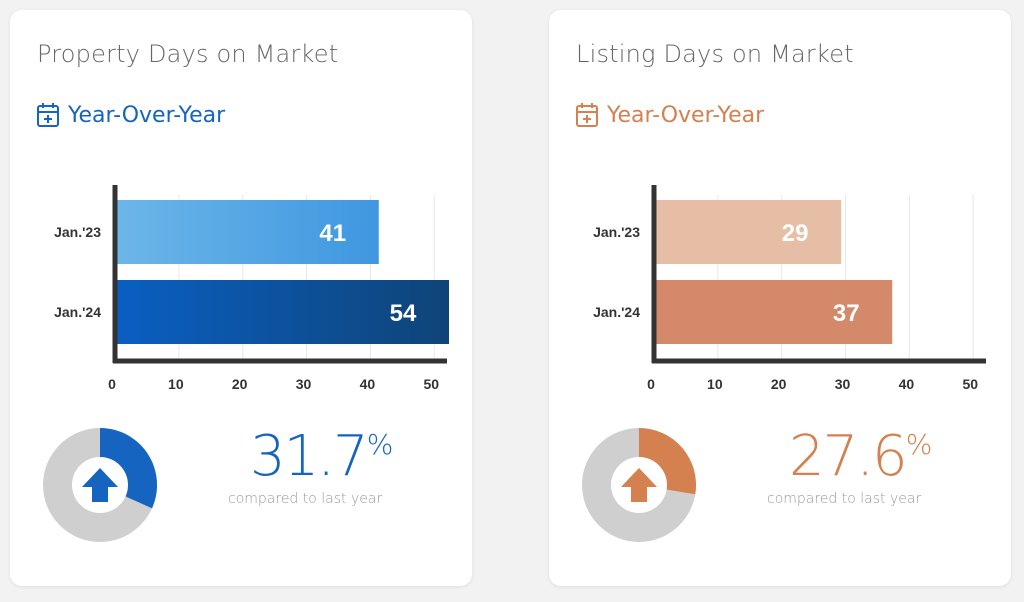 The image size is (1024, 602). Describe the element at coordinates (332, 233) in the screenshot. I see `bar-value-label: 41` at that location.